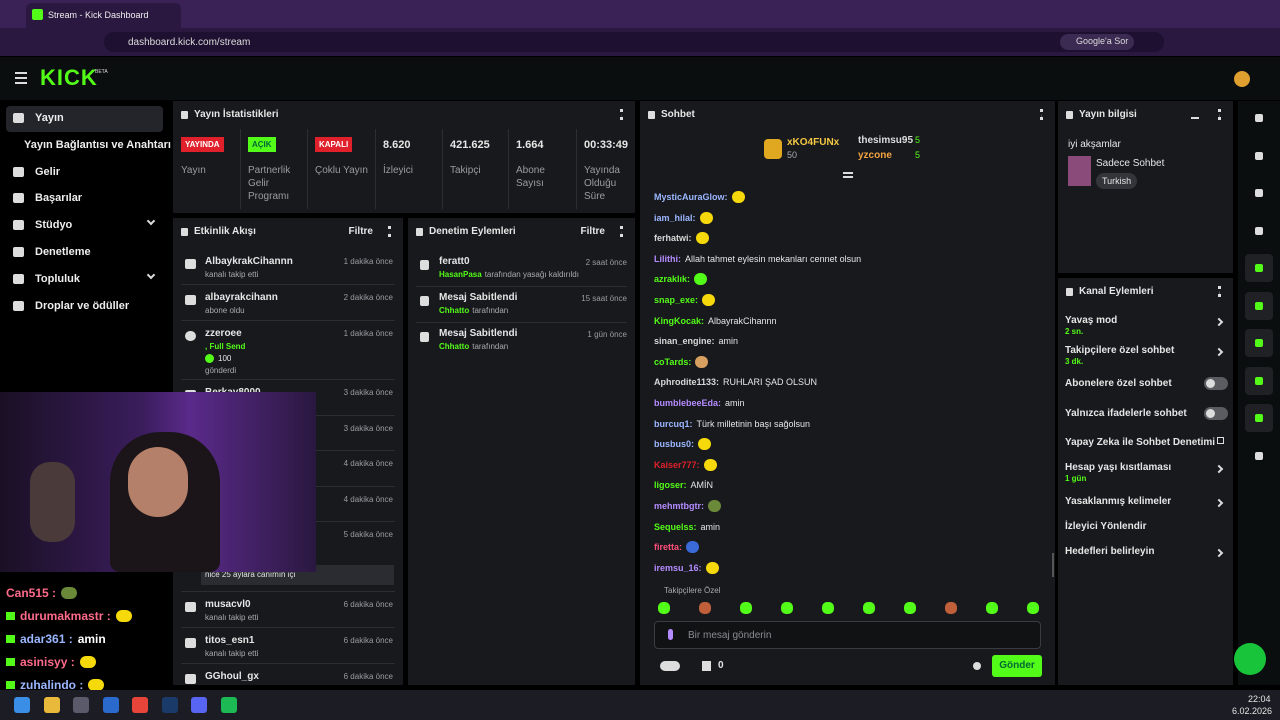  What do you see at coordinates (847, 635) in the screenshot?
I see `chat-input` at bounding box center [847, 635].